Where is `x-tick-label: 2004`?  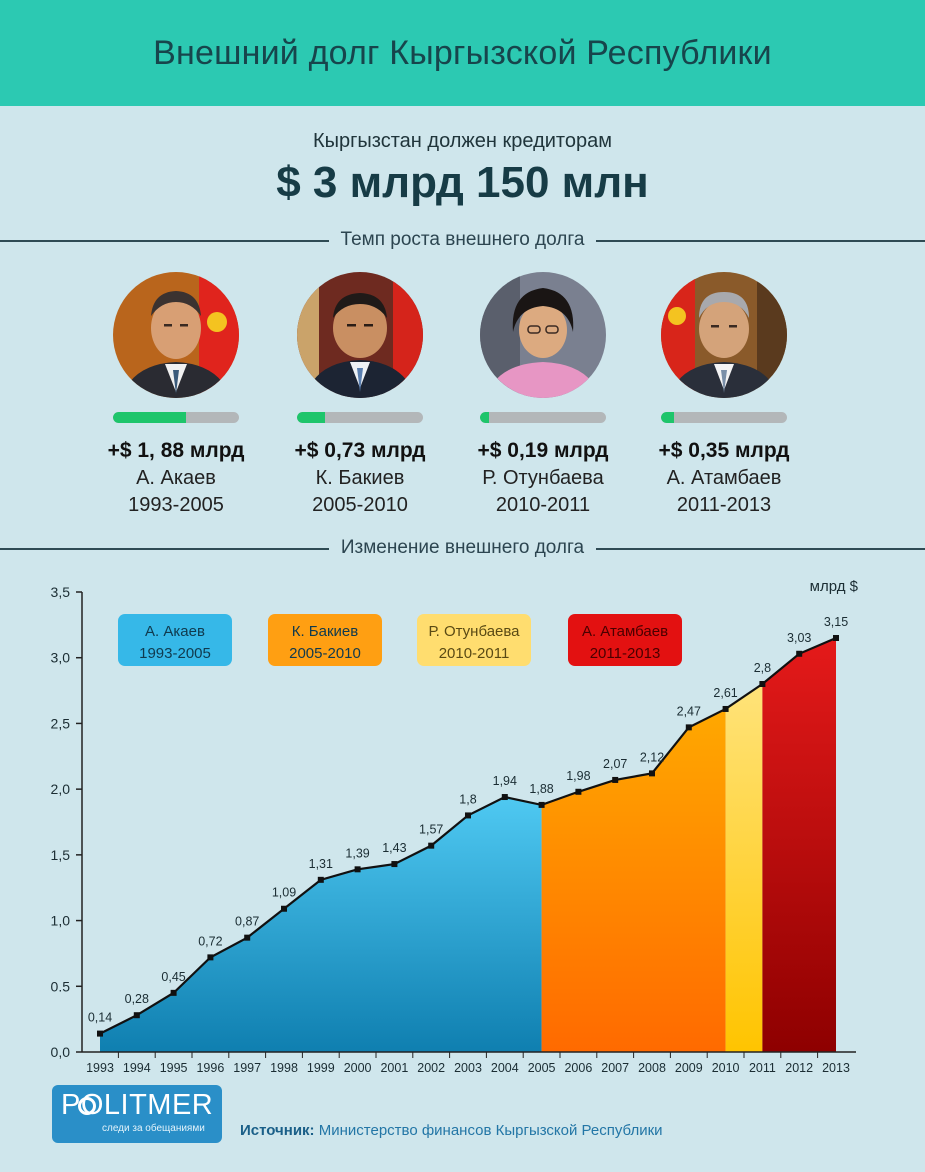 x-tick-label: 2004 is located at coordinates (505, 1068).